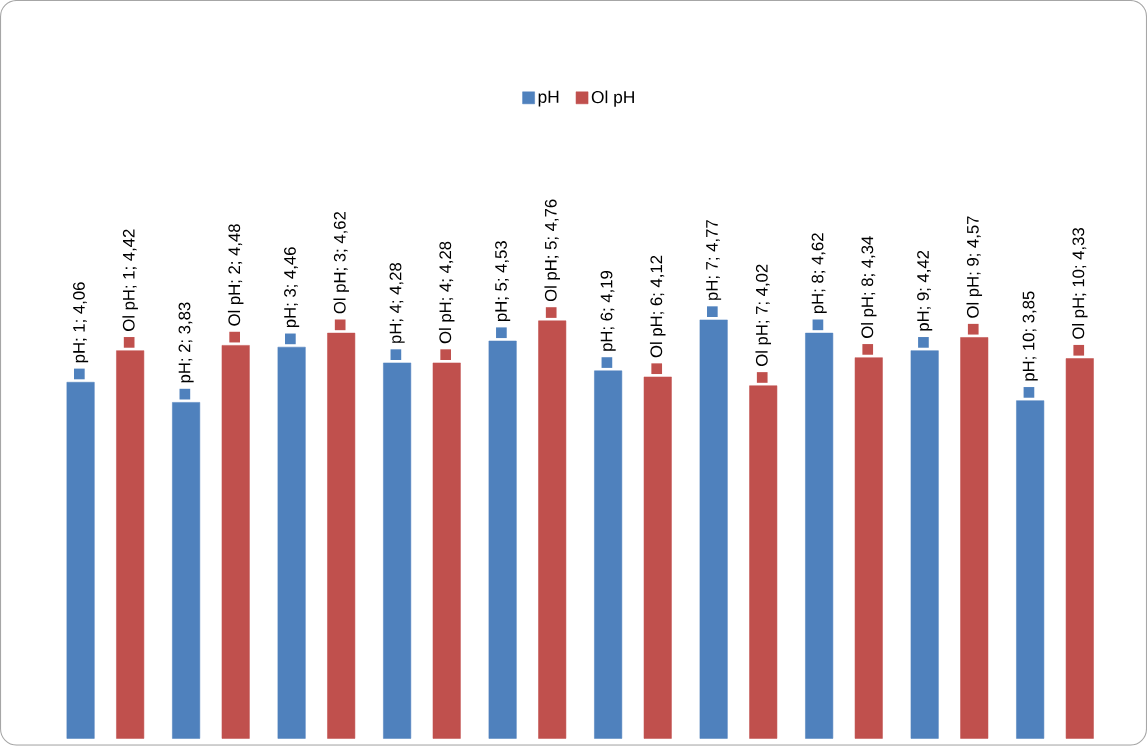 The height and width of the screenshot is (746, 1147). Describe the element at coordinates (974, 267) in the screenshot. I see `data-label: Ol pH; 9; 4,57` at that location.